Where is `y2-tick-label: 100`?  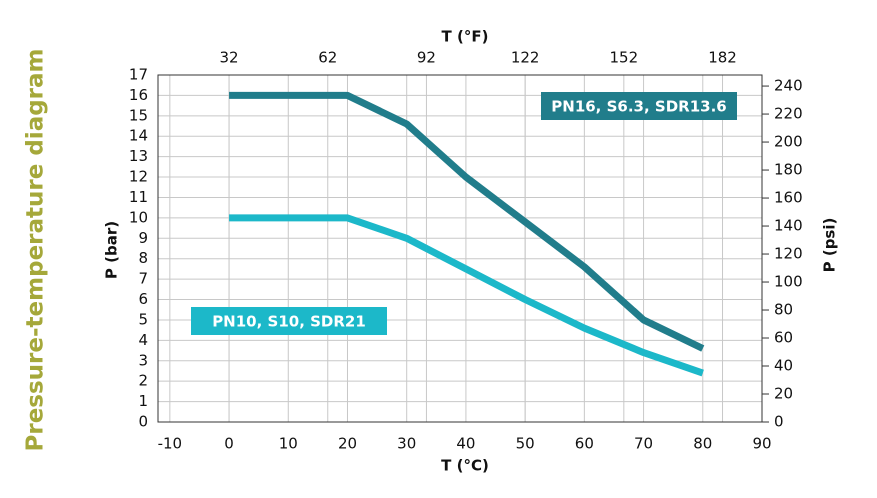
y2-tick-label: 100 is located at coordinates (788, 282).